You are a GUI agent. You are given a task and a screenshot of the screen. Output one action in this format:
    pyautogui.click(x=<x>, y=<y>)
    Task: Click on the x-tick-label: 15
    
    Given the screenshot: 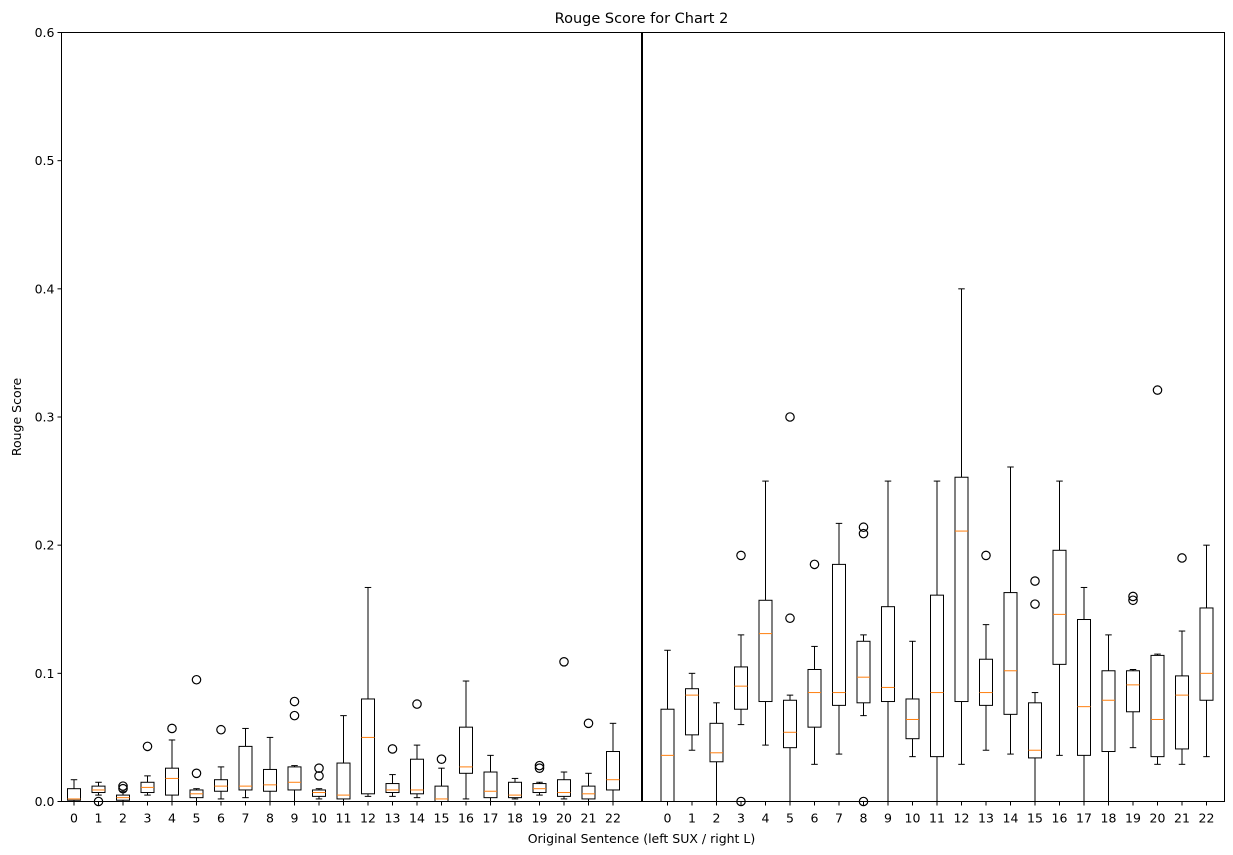 What is the action you would take?
    pyautogui.click(x=1035, y=818)
    